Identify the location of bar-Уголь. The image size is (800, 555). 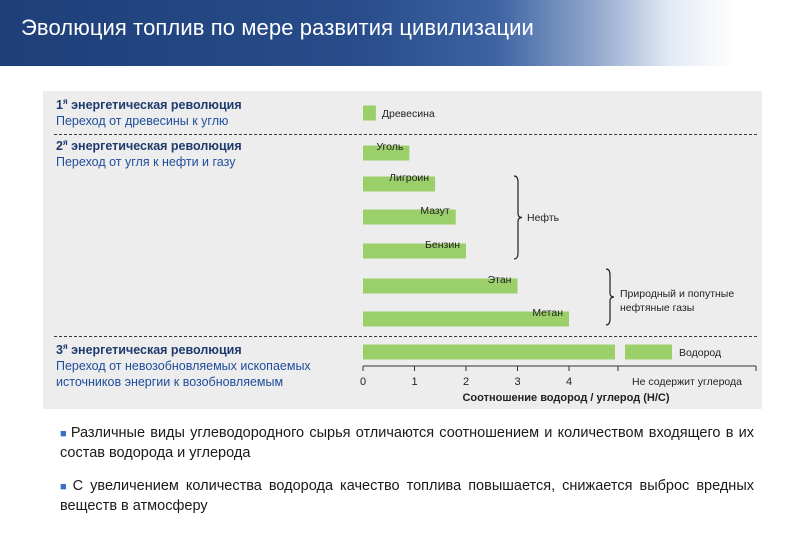
(386, 153).